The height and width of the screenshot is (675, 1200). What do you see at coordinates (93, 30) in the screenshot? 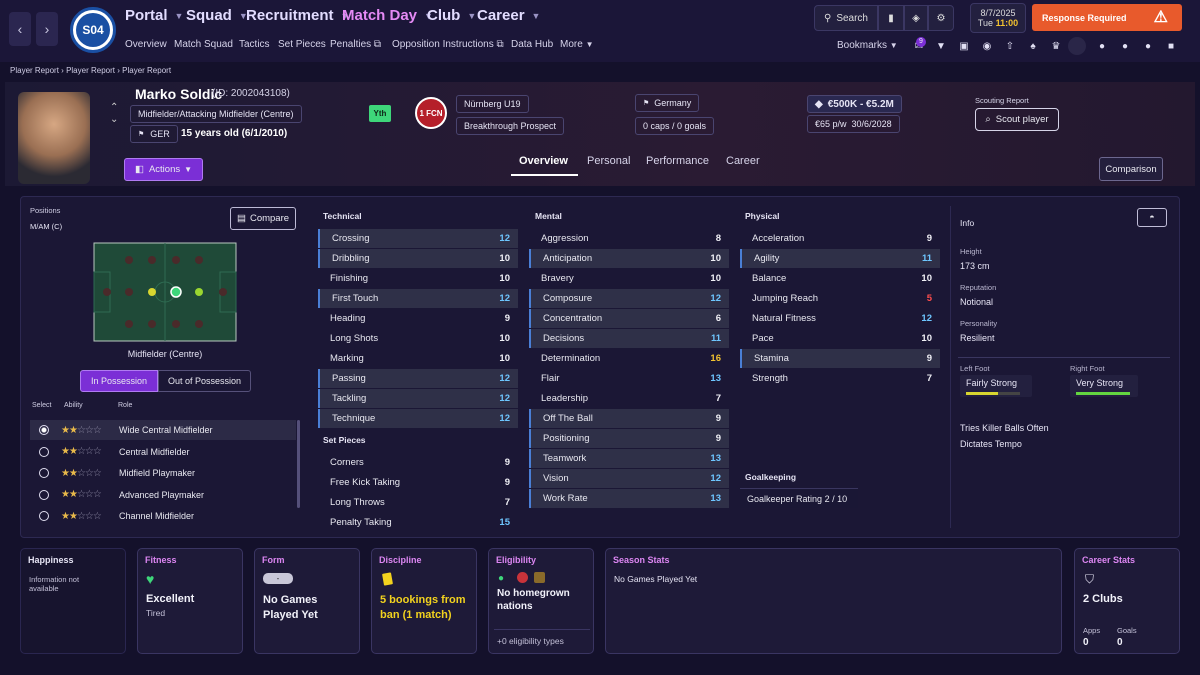
I see `club-logo: S04` at bounding box center [93, 30].